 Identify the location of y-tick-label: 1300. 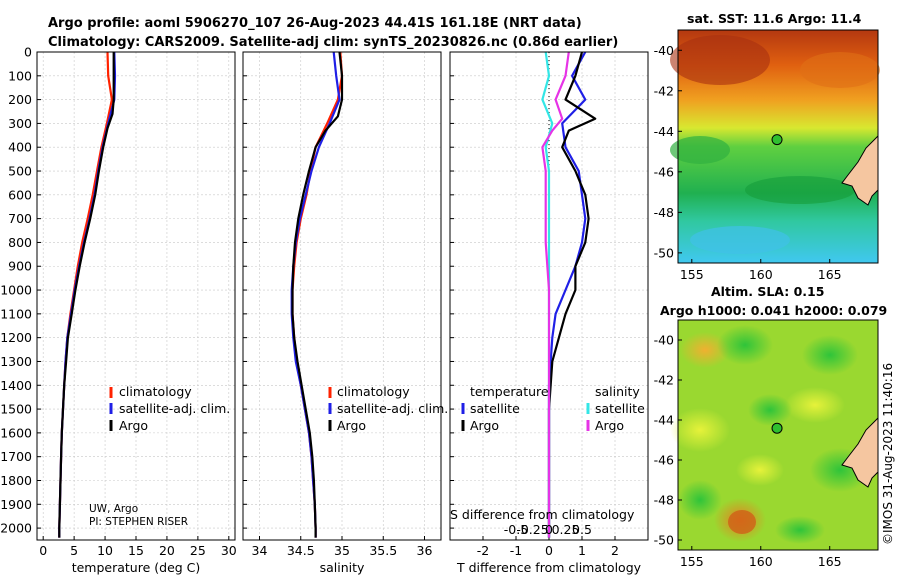
(16, 361).